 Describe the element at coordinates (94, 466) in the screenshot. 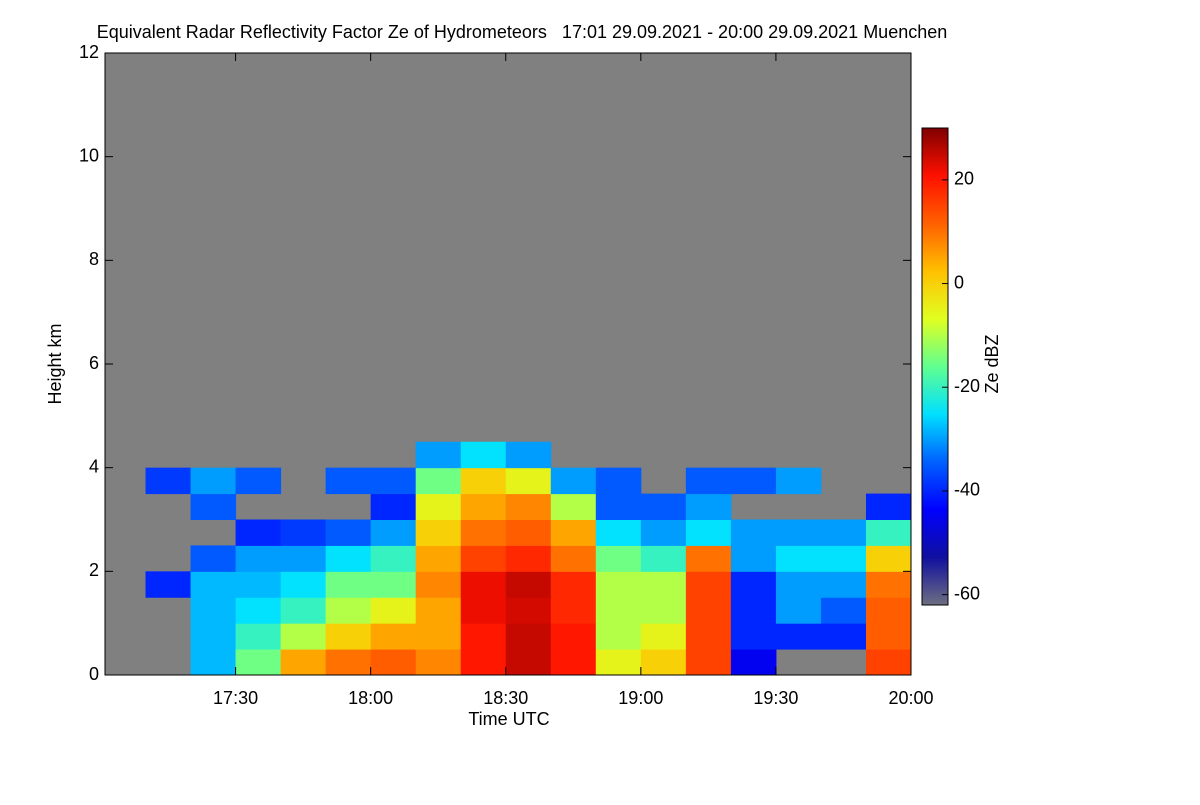

I see `y-tick-label: 4` at that location.